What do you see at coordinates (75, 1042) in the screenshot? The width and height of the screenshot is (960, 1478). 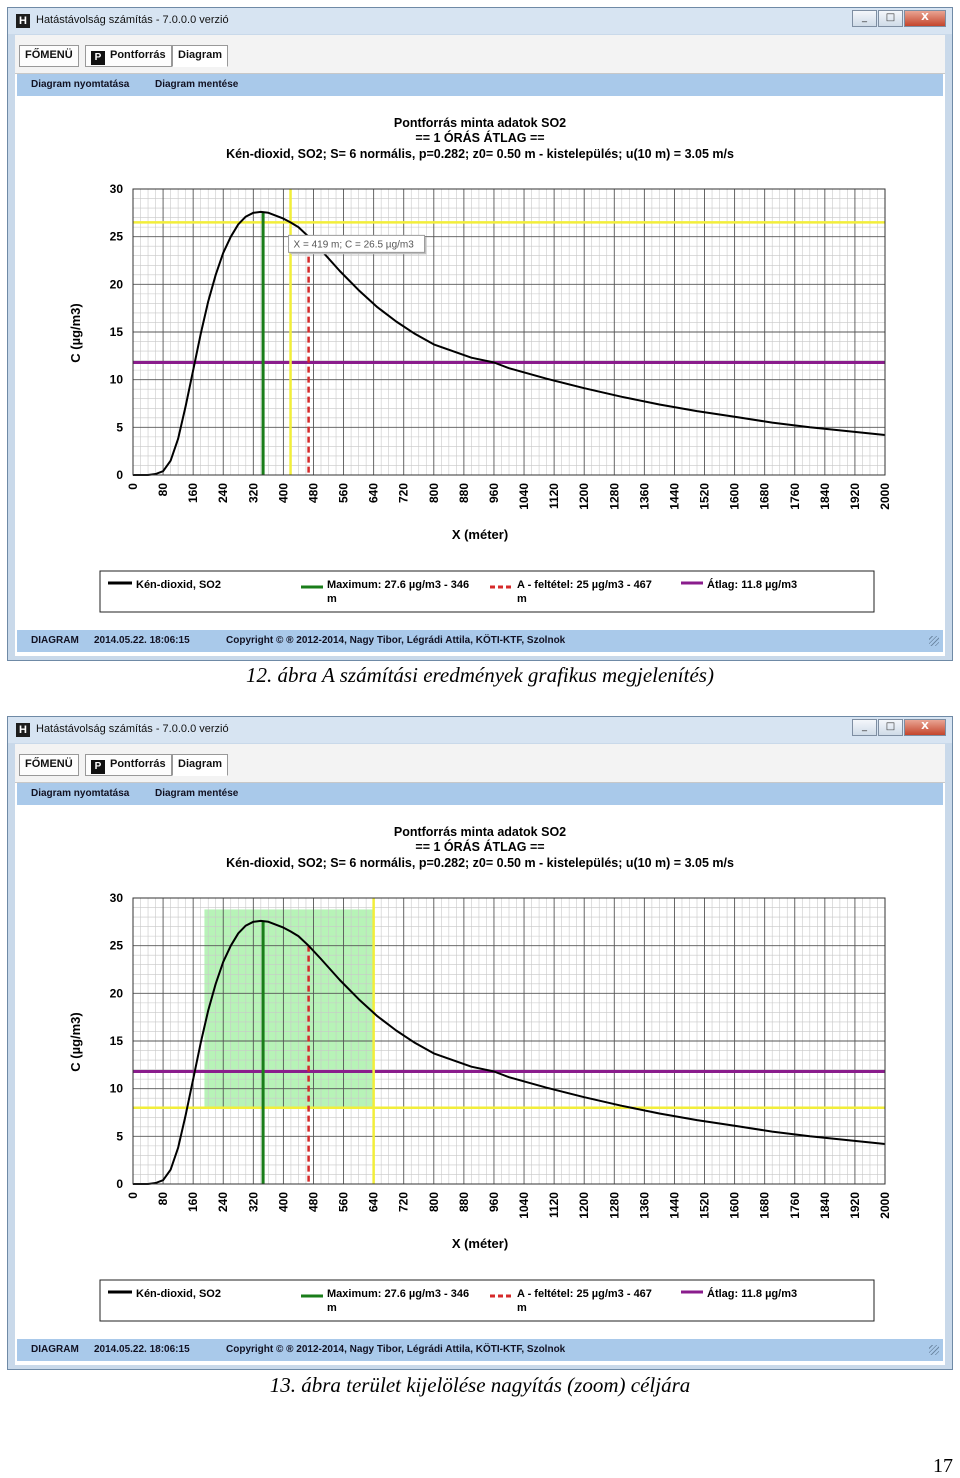 I see `y-axis-label: C (µg/m3)` at bounding box center [75, 1042].